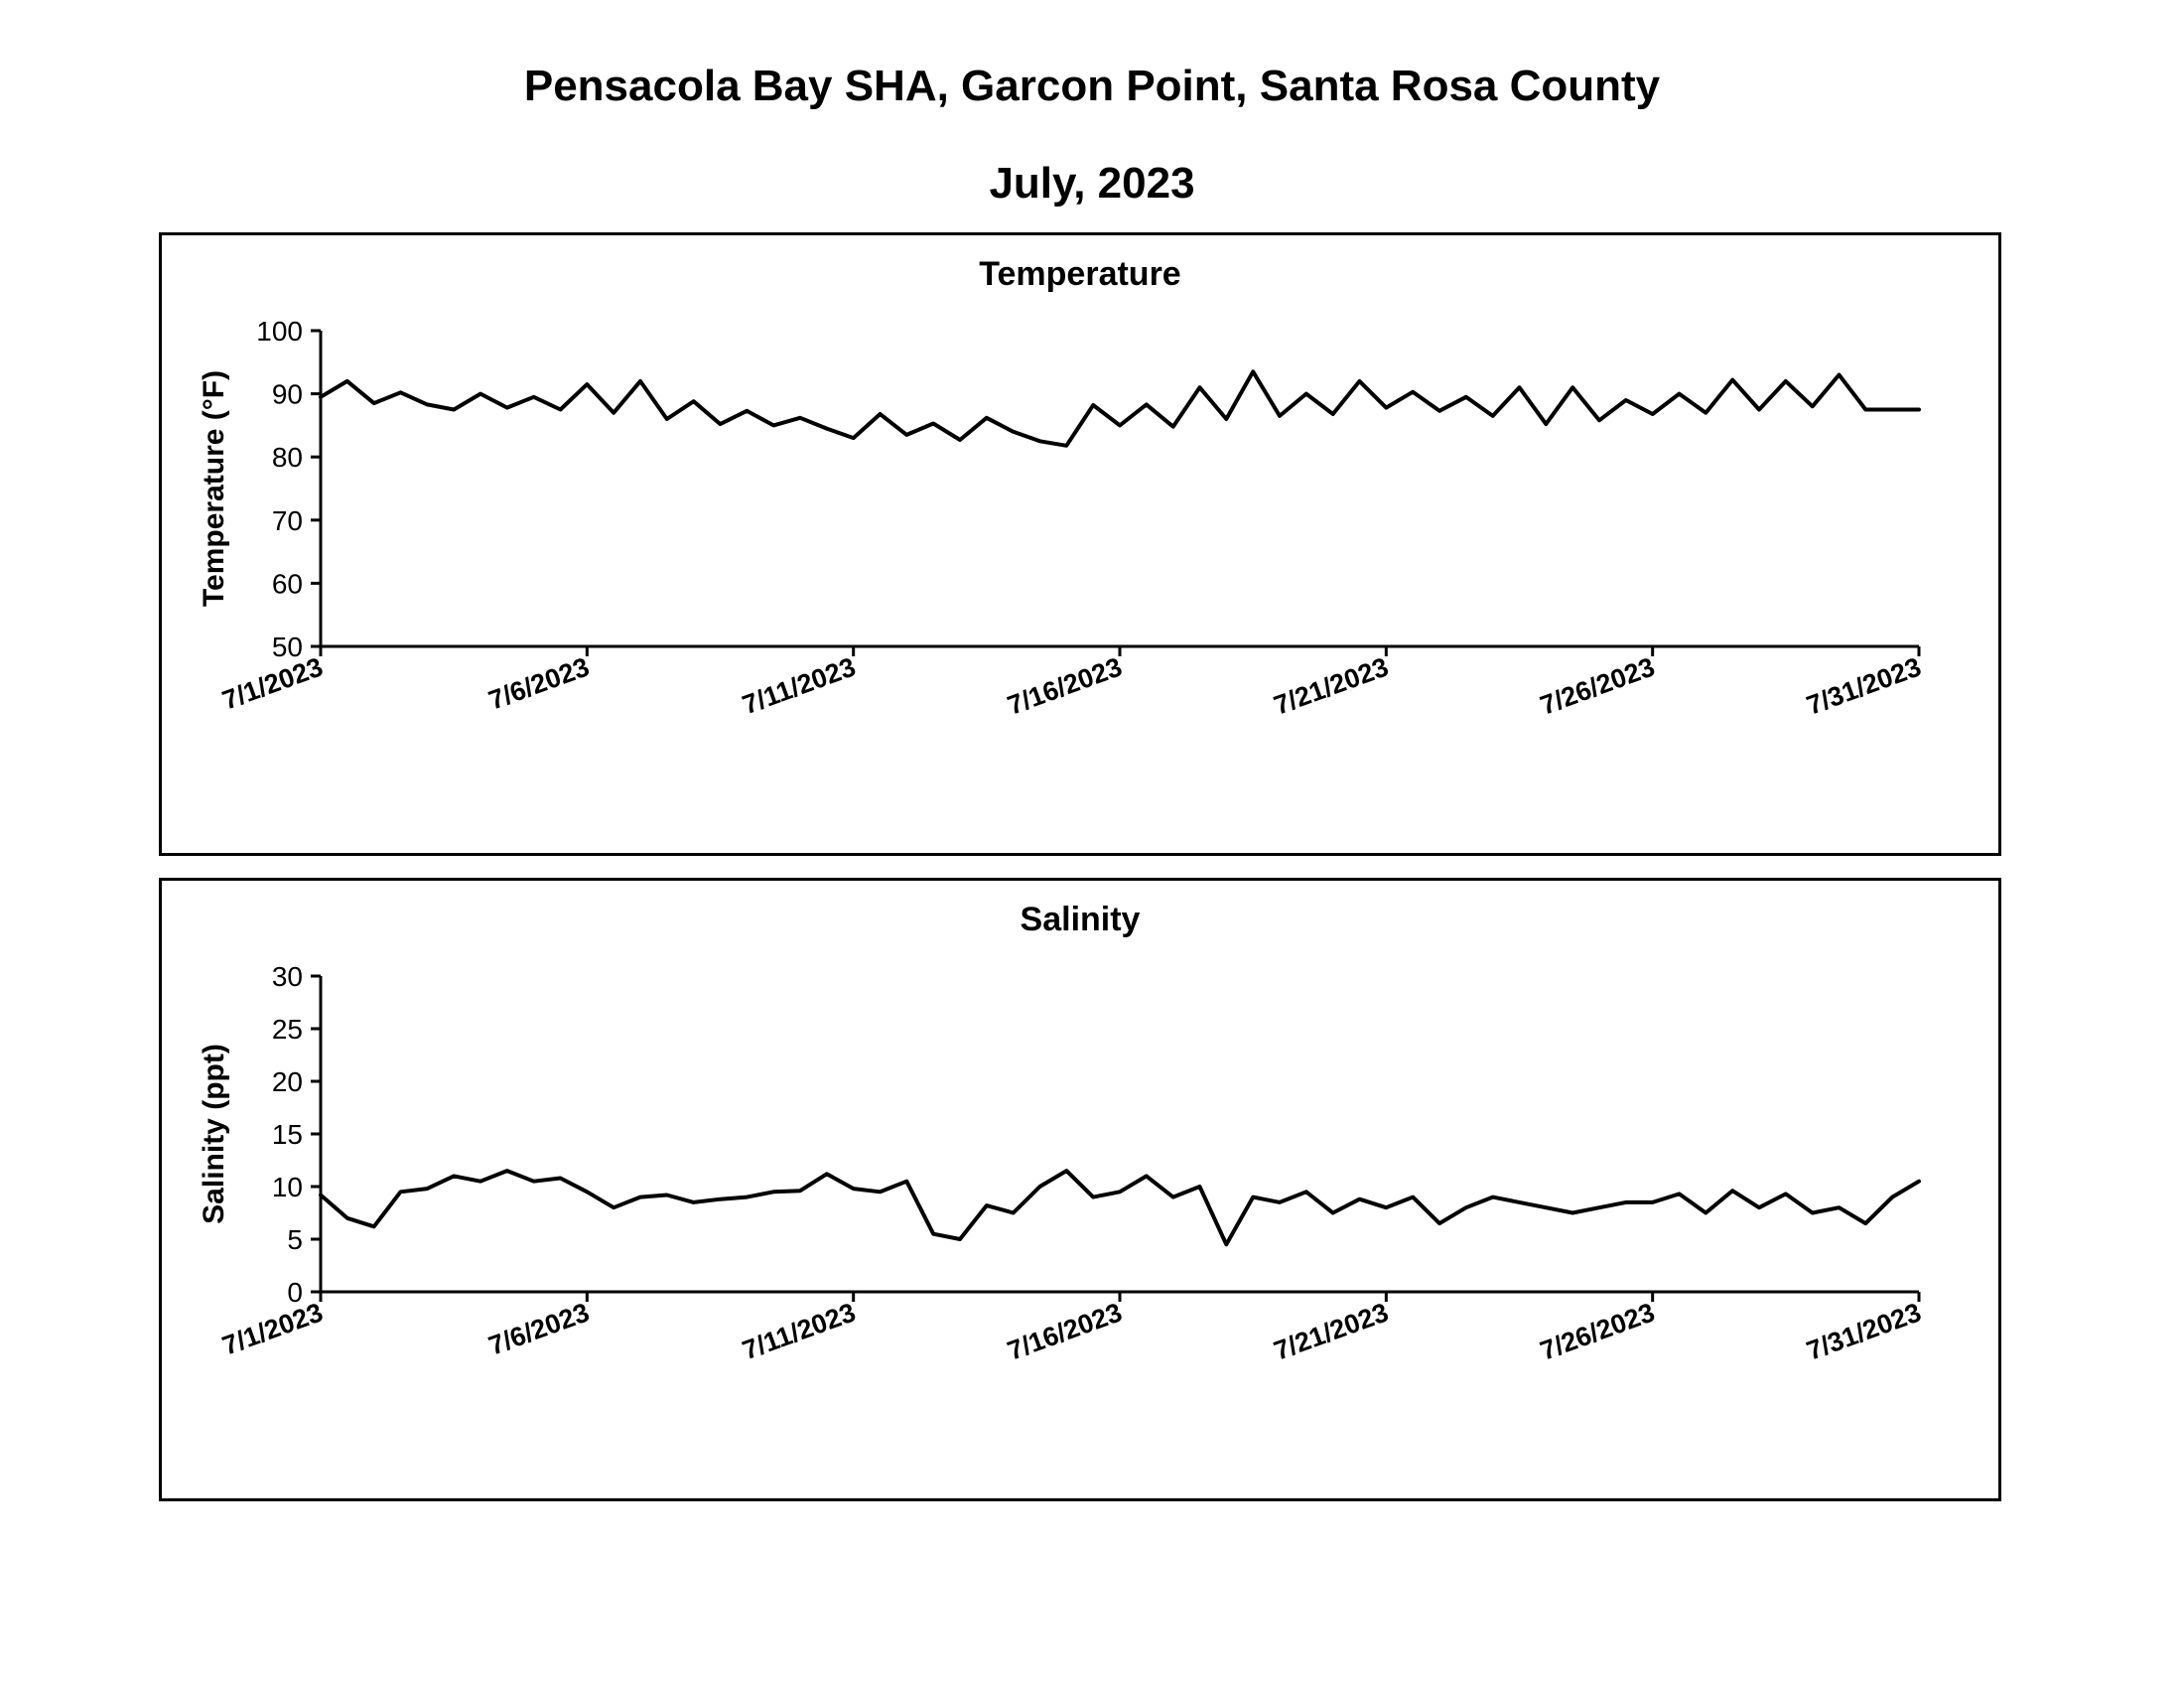 This screenshot has height=1688, width=2184. Describe the element at coordinates (1331, 685) in the screenshot. I see `temperature-x-tick-label: 7/21/2023` at that location.